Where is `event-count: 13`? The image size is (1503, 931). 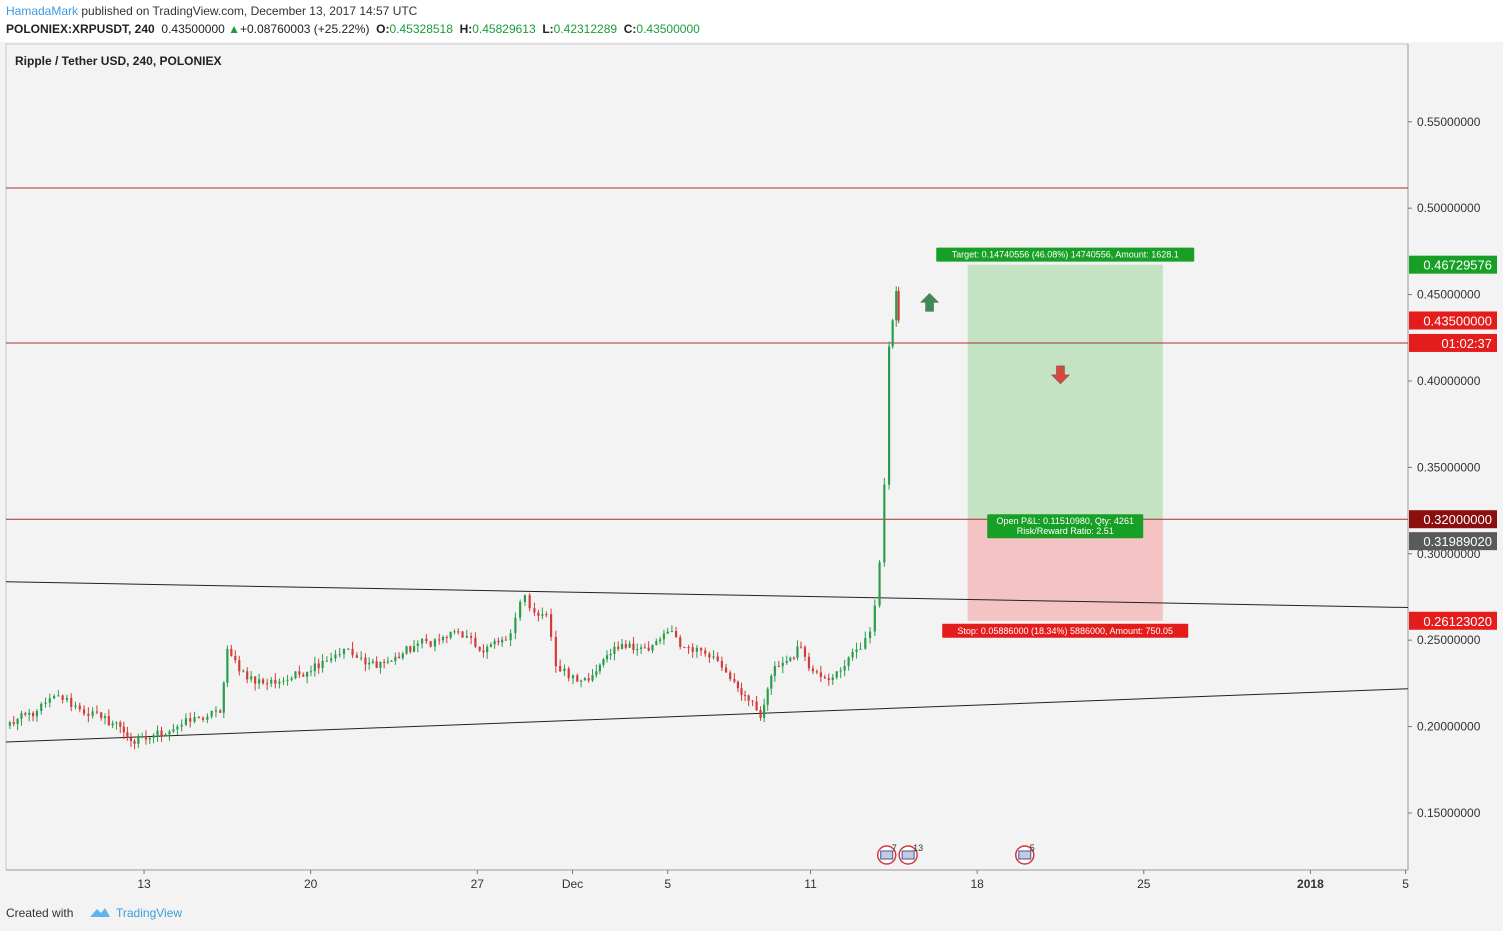 event-count: 13 is located at coordinates (918, 848).